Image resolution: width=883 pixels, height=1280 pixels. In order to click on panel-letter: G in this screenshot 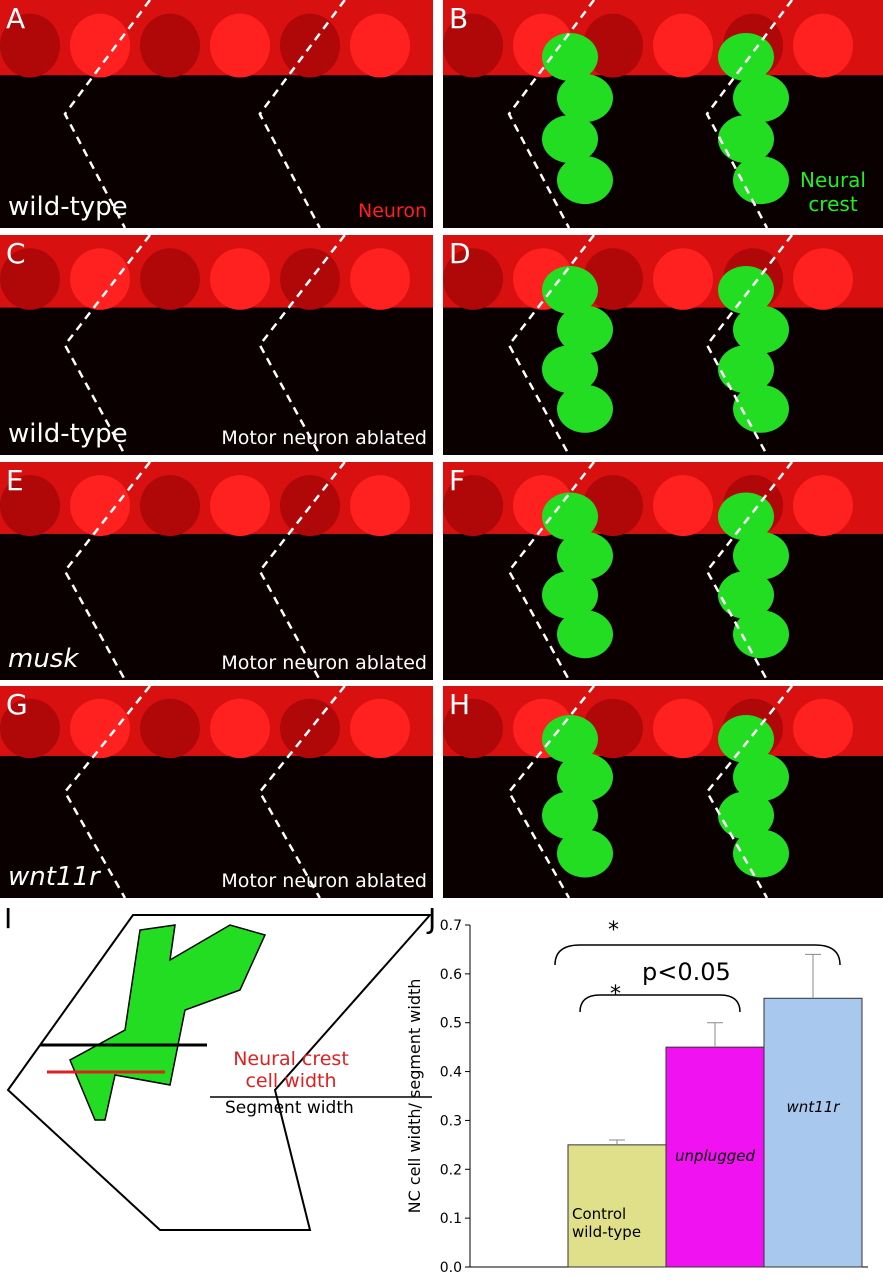, I will do `click(17, 704)`.